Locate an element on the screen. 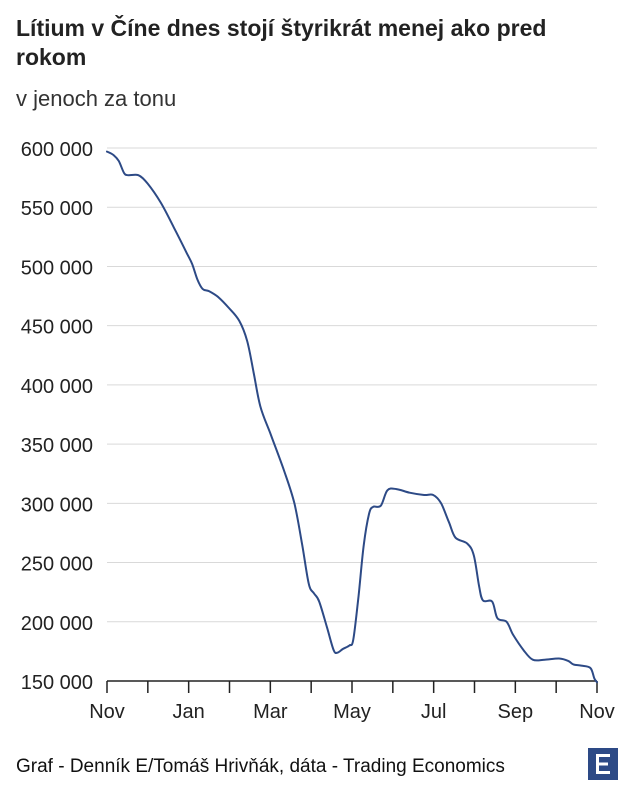  chart-subtitle: v jenoch za tonu is located at coordinates (96, 98).